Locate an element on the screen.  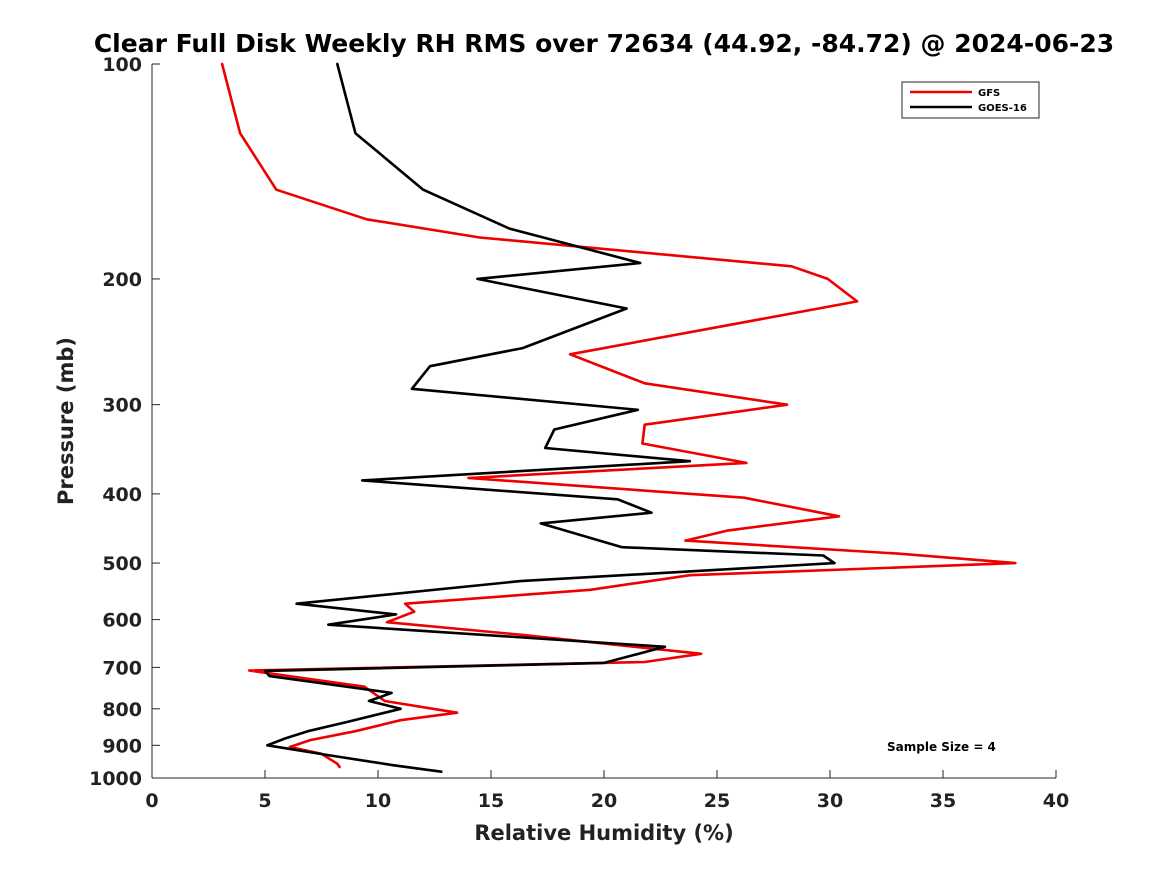
x-ticks: 0 5 10 15 20 25 30 35 40 is located at coordinates (607, 791).